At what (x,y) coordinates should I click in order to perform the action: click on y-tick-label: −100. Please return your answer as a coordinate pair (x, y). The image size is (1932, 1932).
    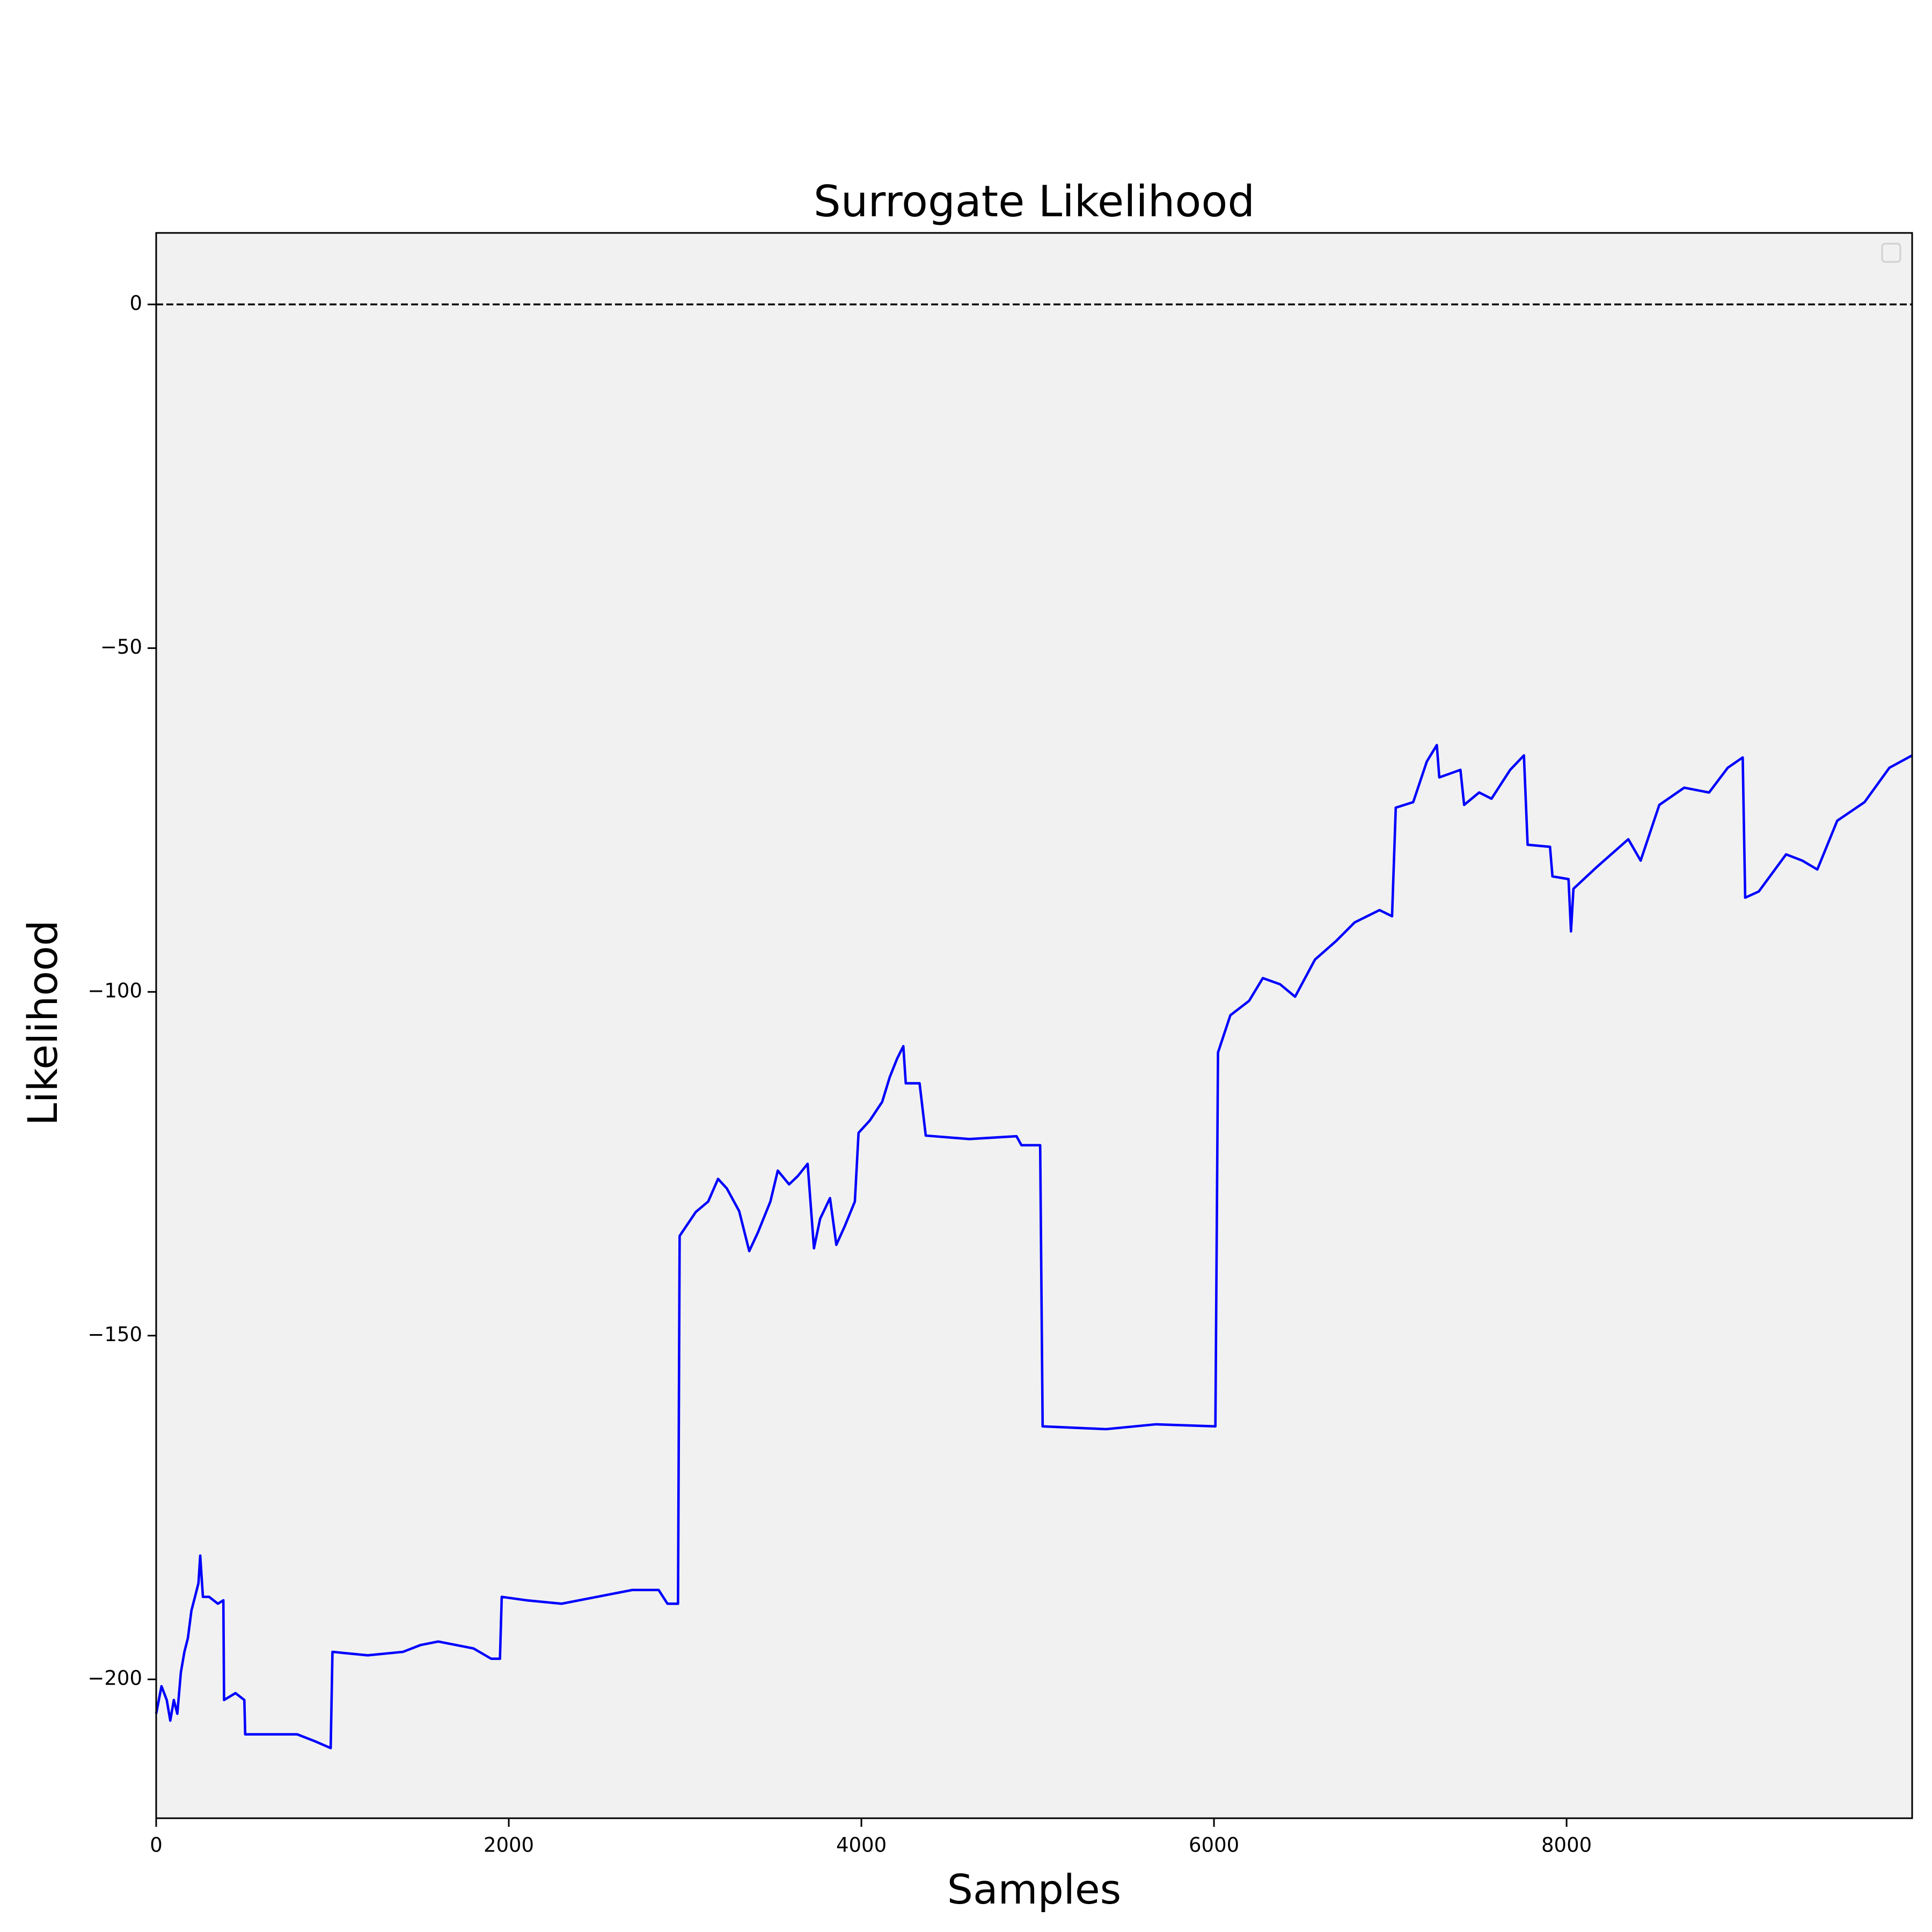
    Looking at the image, I should click on (114, 990).